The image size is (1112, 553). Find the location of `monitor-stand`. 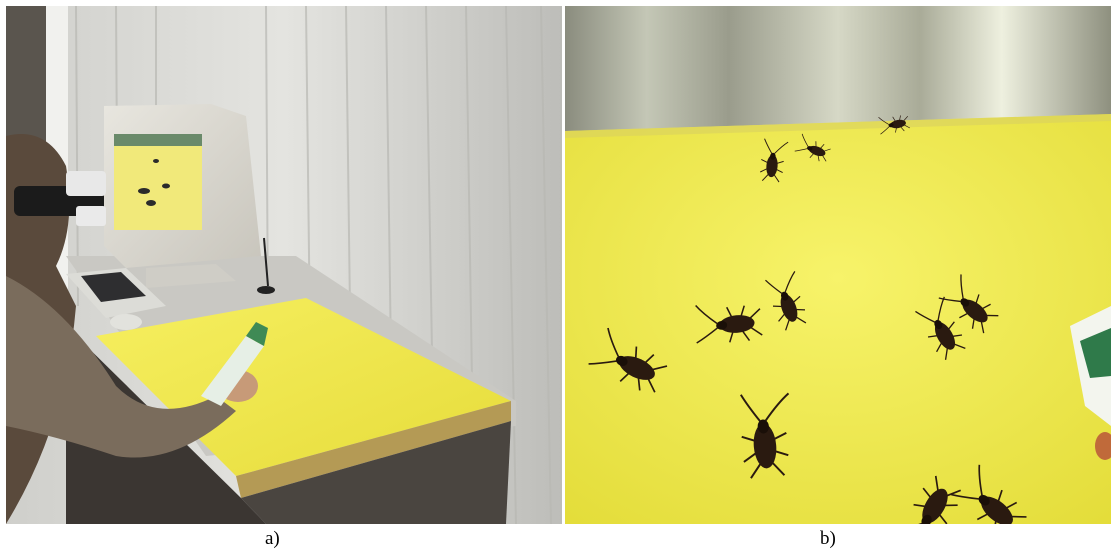

monitor-stand is located at coordinates (191, 276).